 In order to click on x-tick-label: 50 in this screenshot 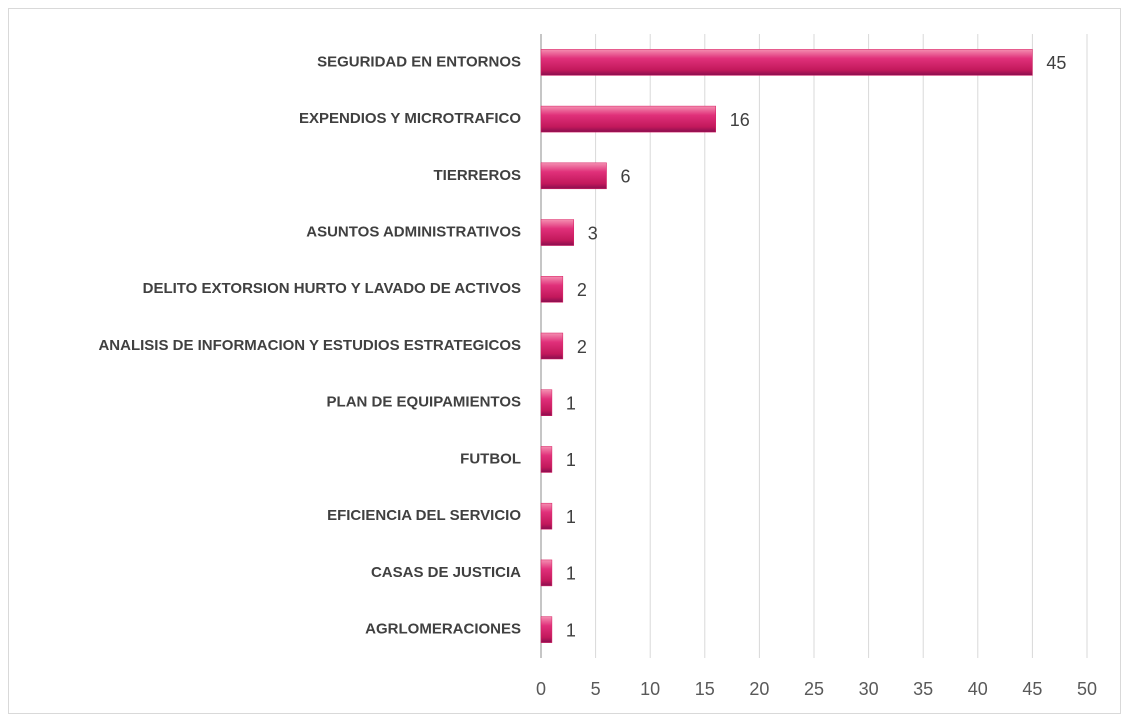, I will do `click(1087, 689)`.